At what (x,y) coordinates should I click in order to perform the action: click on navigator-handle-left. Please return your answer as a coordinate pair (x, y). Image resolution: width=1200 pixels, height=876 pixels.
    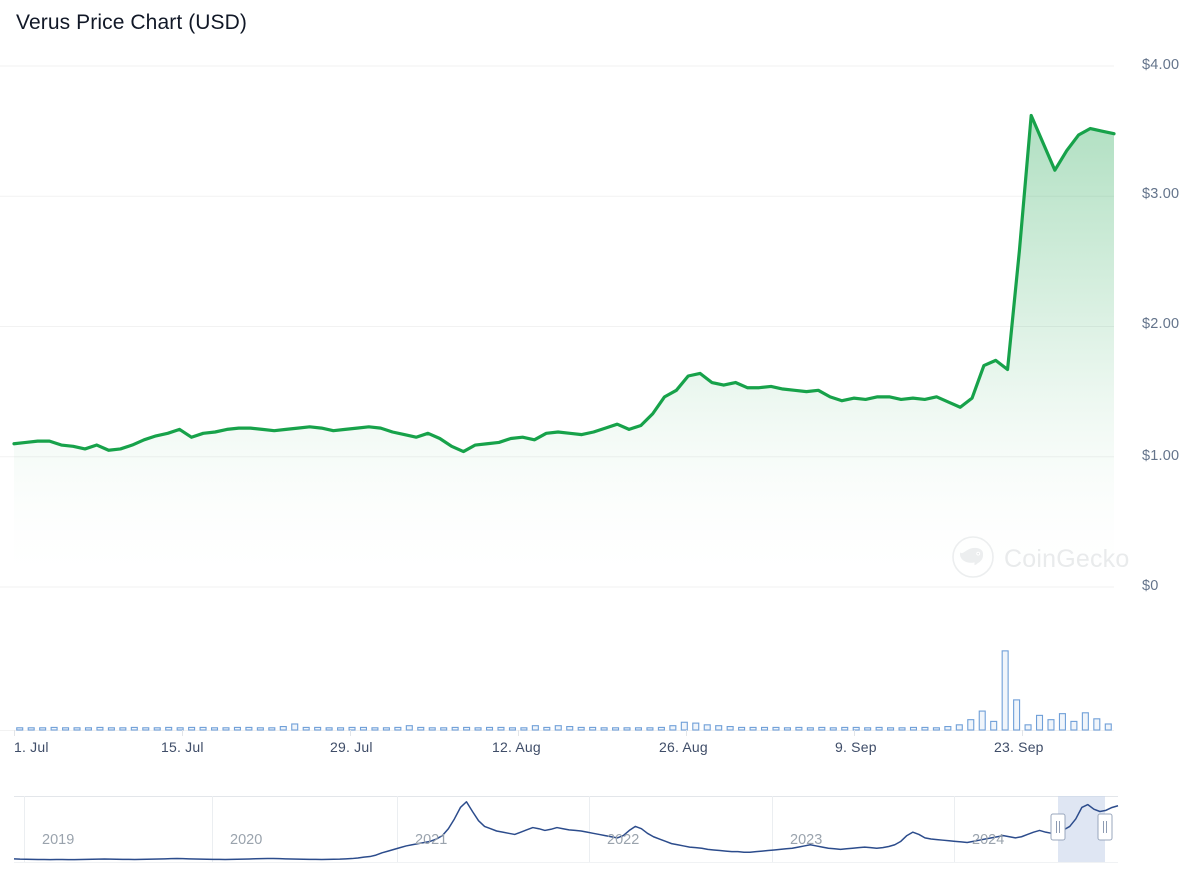
    Looking at the image, I should click on (1058, 827).